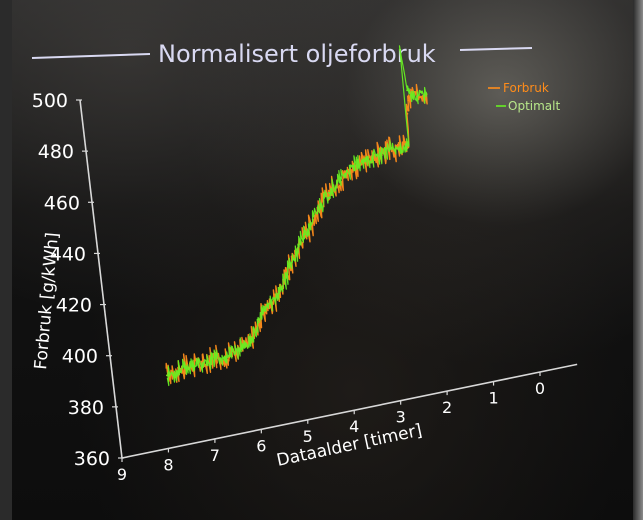 The width and height of the screenshot is (643, 520). What do you see at coordinates (101, 279) in the screenshot?
I see `y-axis-line` at bounding box center [101, 279].